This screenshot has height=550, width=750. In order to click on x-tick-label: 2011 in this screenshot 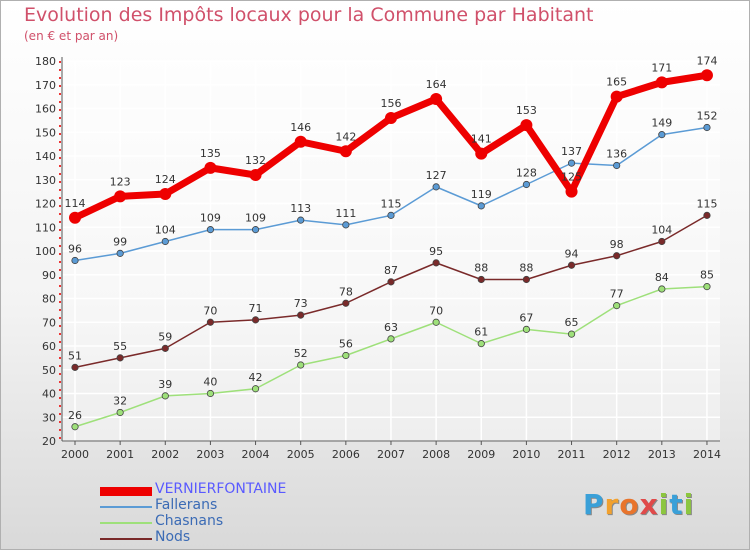, I will do `click(572, 454)`.